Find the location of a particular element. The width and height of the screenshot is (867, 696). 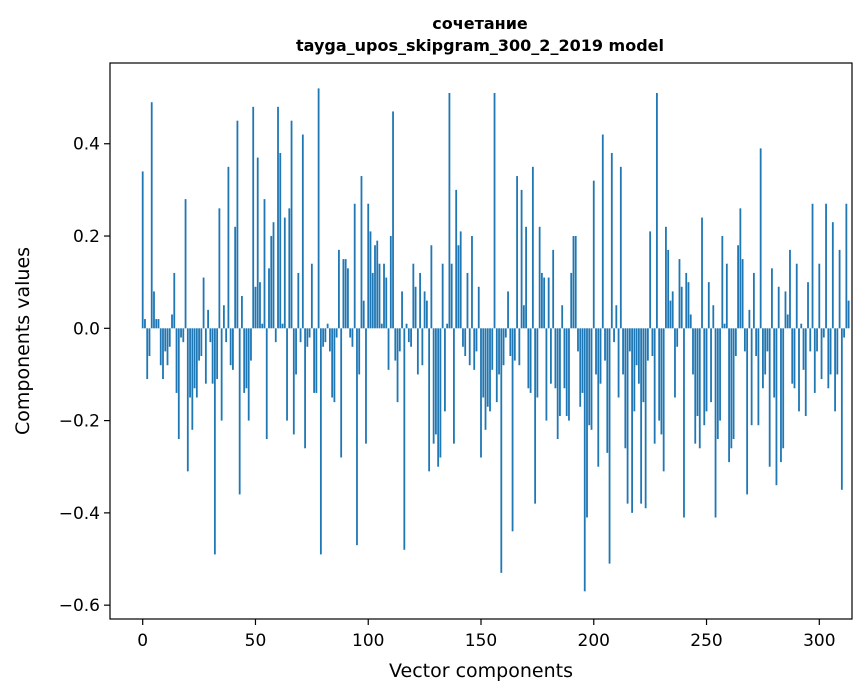

y-tick-label: −0.2 is located at coordinates (79, 422).